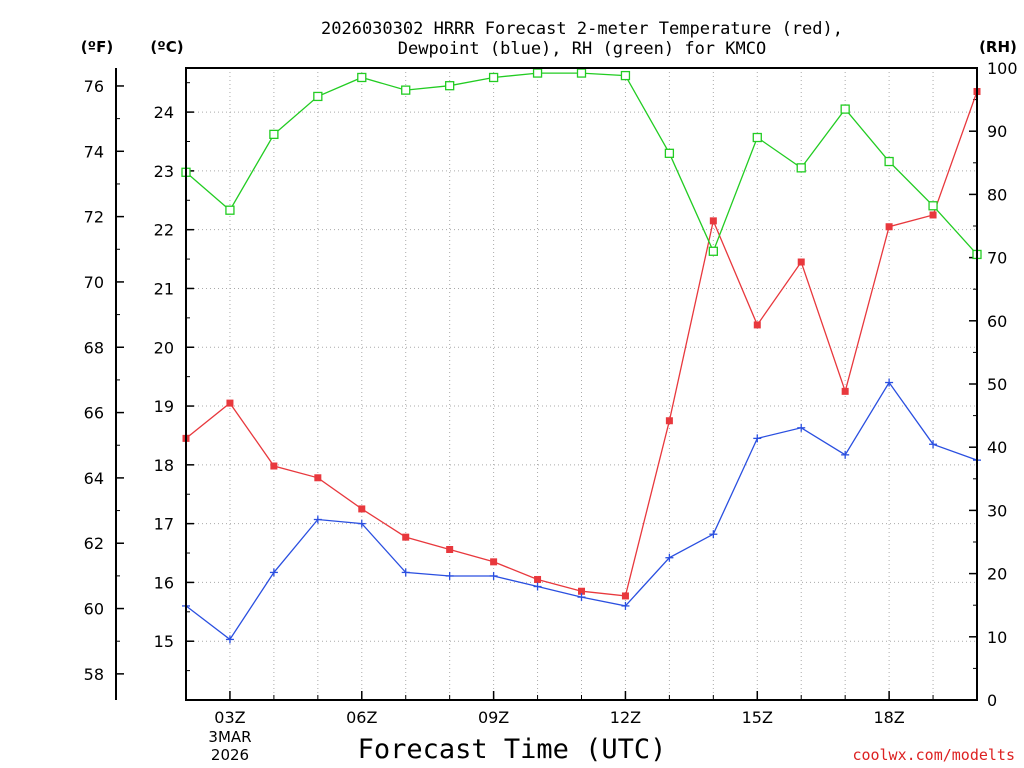 This screenshot has height=768, width=1024. What do you see at coordinates (164, 406) in the screenshot?
I see `celsius-tick-label: 19` at bounding box center [164, 406].